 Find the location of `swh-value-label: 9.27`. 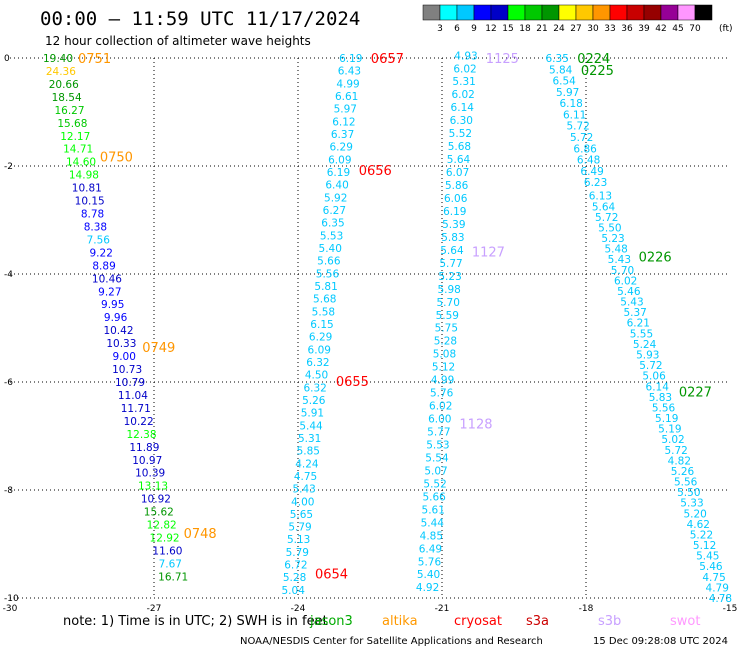

swh-value-label: 9.27 is located at coordinates (109, 292).